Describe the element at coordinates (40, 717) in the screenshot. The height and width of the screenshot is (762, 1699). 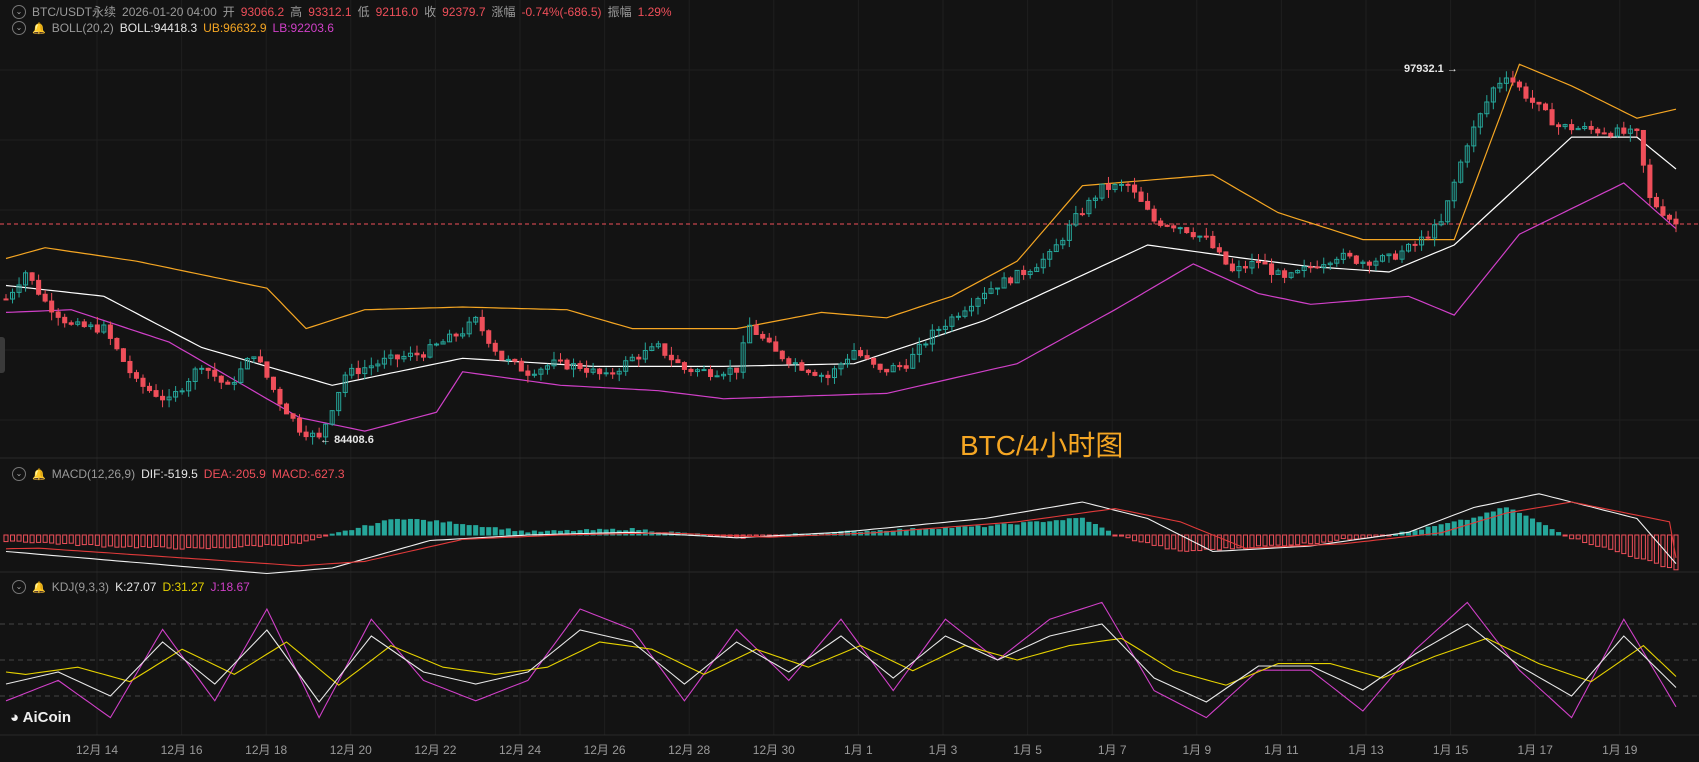
I see `aicoin-logo: ◕ AiCoin` at that location.